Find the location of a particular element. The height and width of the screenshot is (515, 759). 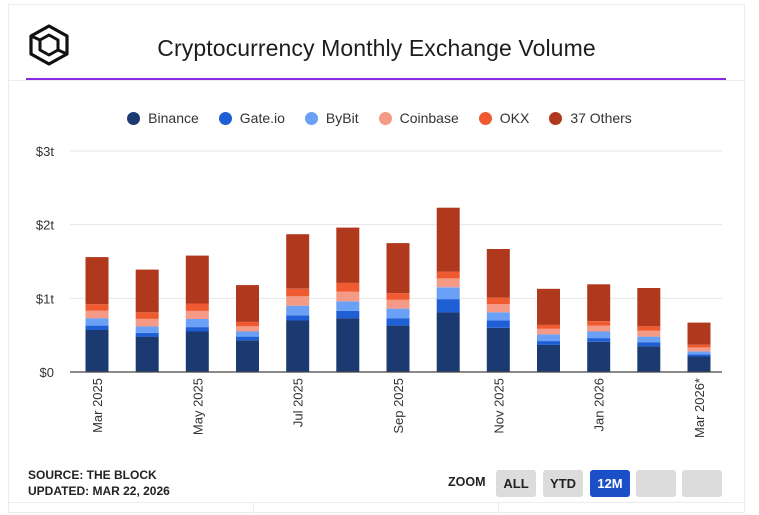

legend-item-bybit: ByBit is located at coordinates (331, 118).